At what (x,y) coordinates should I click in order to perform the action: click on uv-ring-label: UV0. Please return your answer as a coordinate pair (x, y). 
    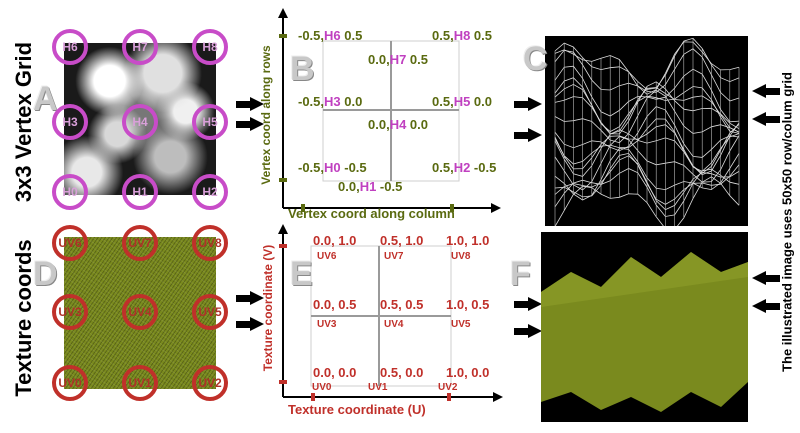
    Looking at the image, I should click on (70, 383).